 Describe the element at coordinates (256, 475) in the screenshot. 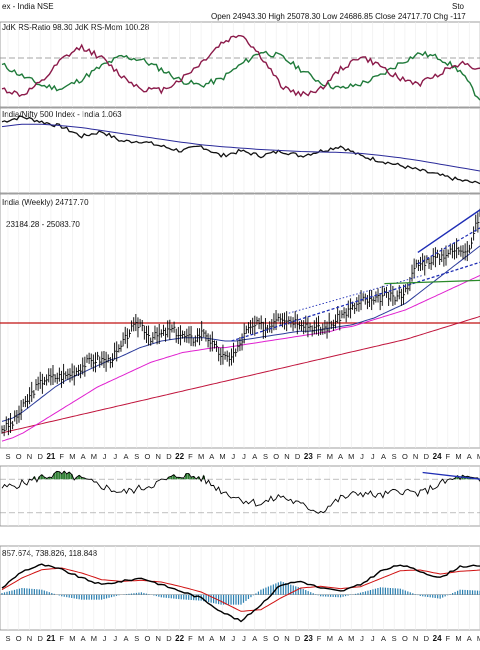

I see `rsi-overbought-fill` at that location.